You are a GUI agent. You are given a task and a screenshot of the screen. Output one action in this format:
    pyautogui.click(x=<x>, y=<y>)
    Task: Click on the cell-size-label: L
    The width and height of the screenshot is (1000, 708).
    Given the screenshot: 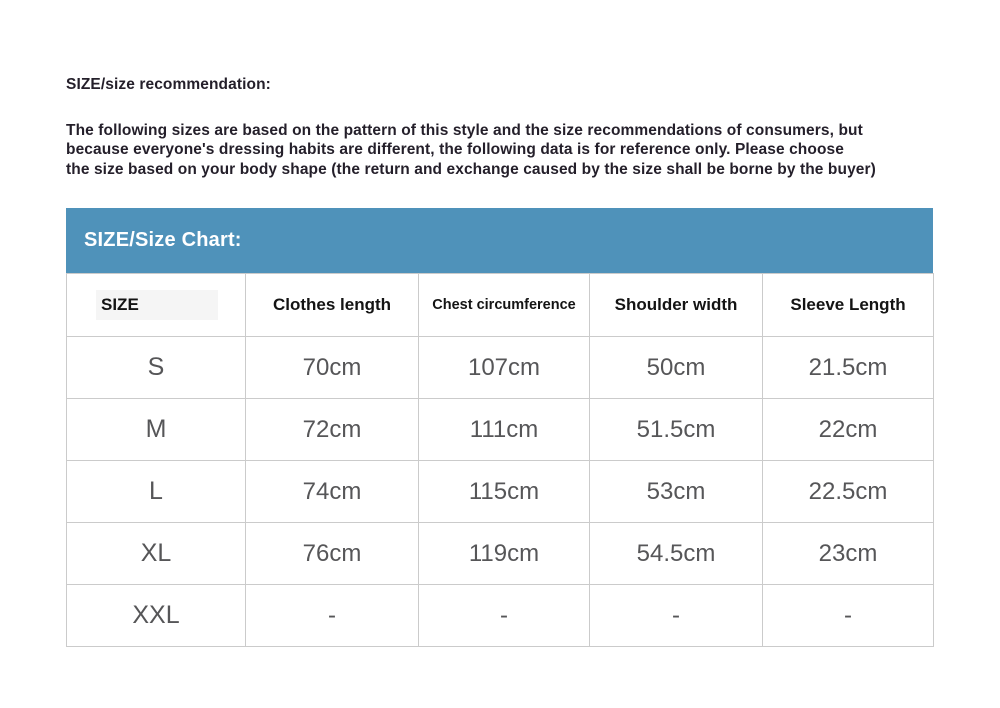 What is the action you would take?
    pyautogui.click(x=156, y=491)
    